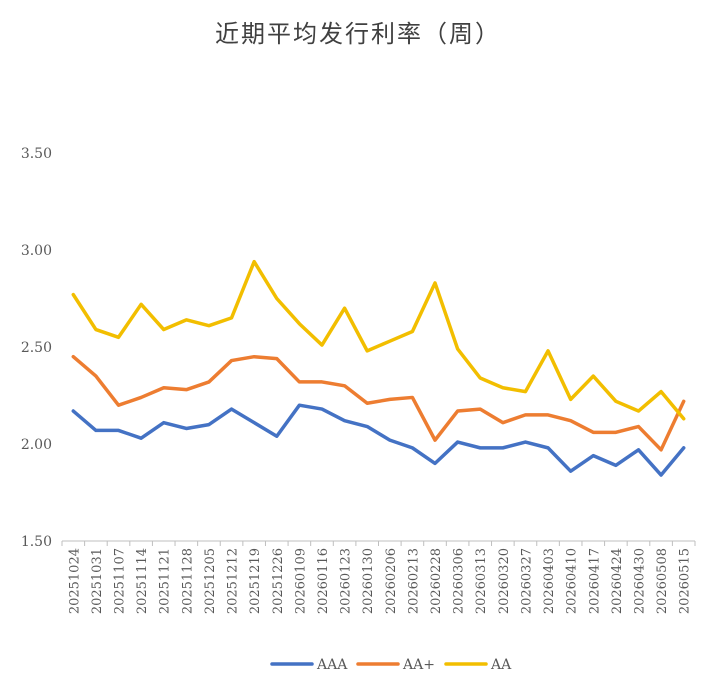 The height and width of the screenshot is (694, 716). Describe the element at coordinates (662, 581) in the screenshot. I see `x-tick-label: 20260508` at that location.